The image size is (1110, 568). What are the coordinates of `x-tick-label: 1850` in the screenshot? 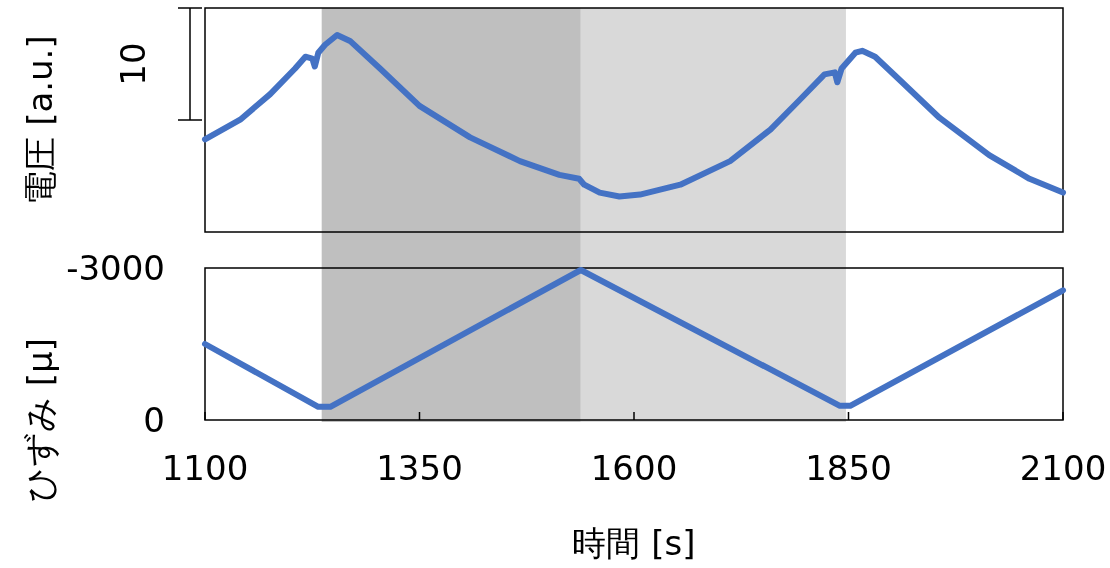 It's located at (848, 468).